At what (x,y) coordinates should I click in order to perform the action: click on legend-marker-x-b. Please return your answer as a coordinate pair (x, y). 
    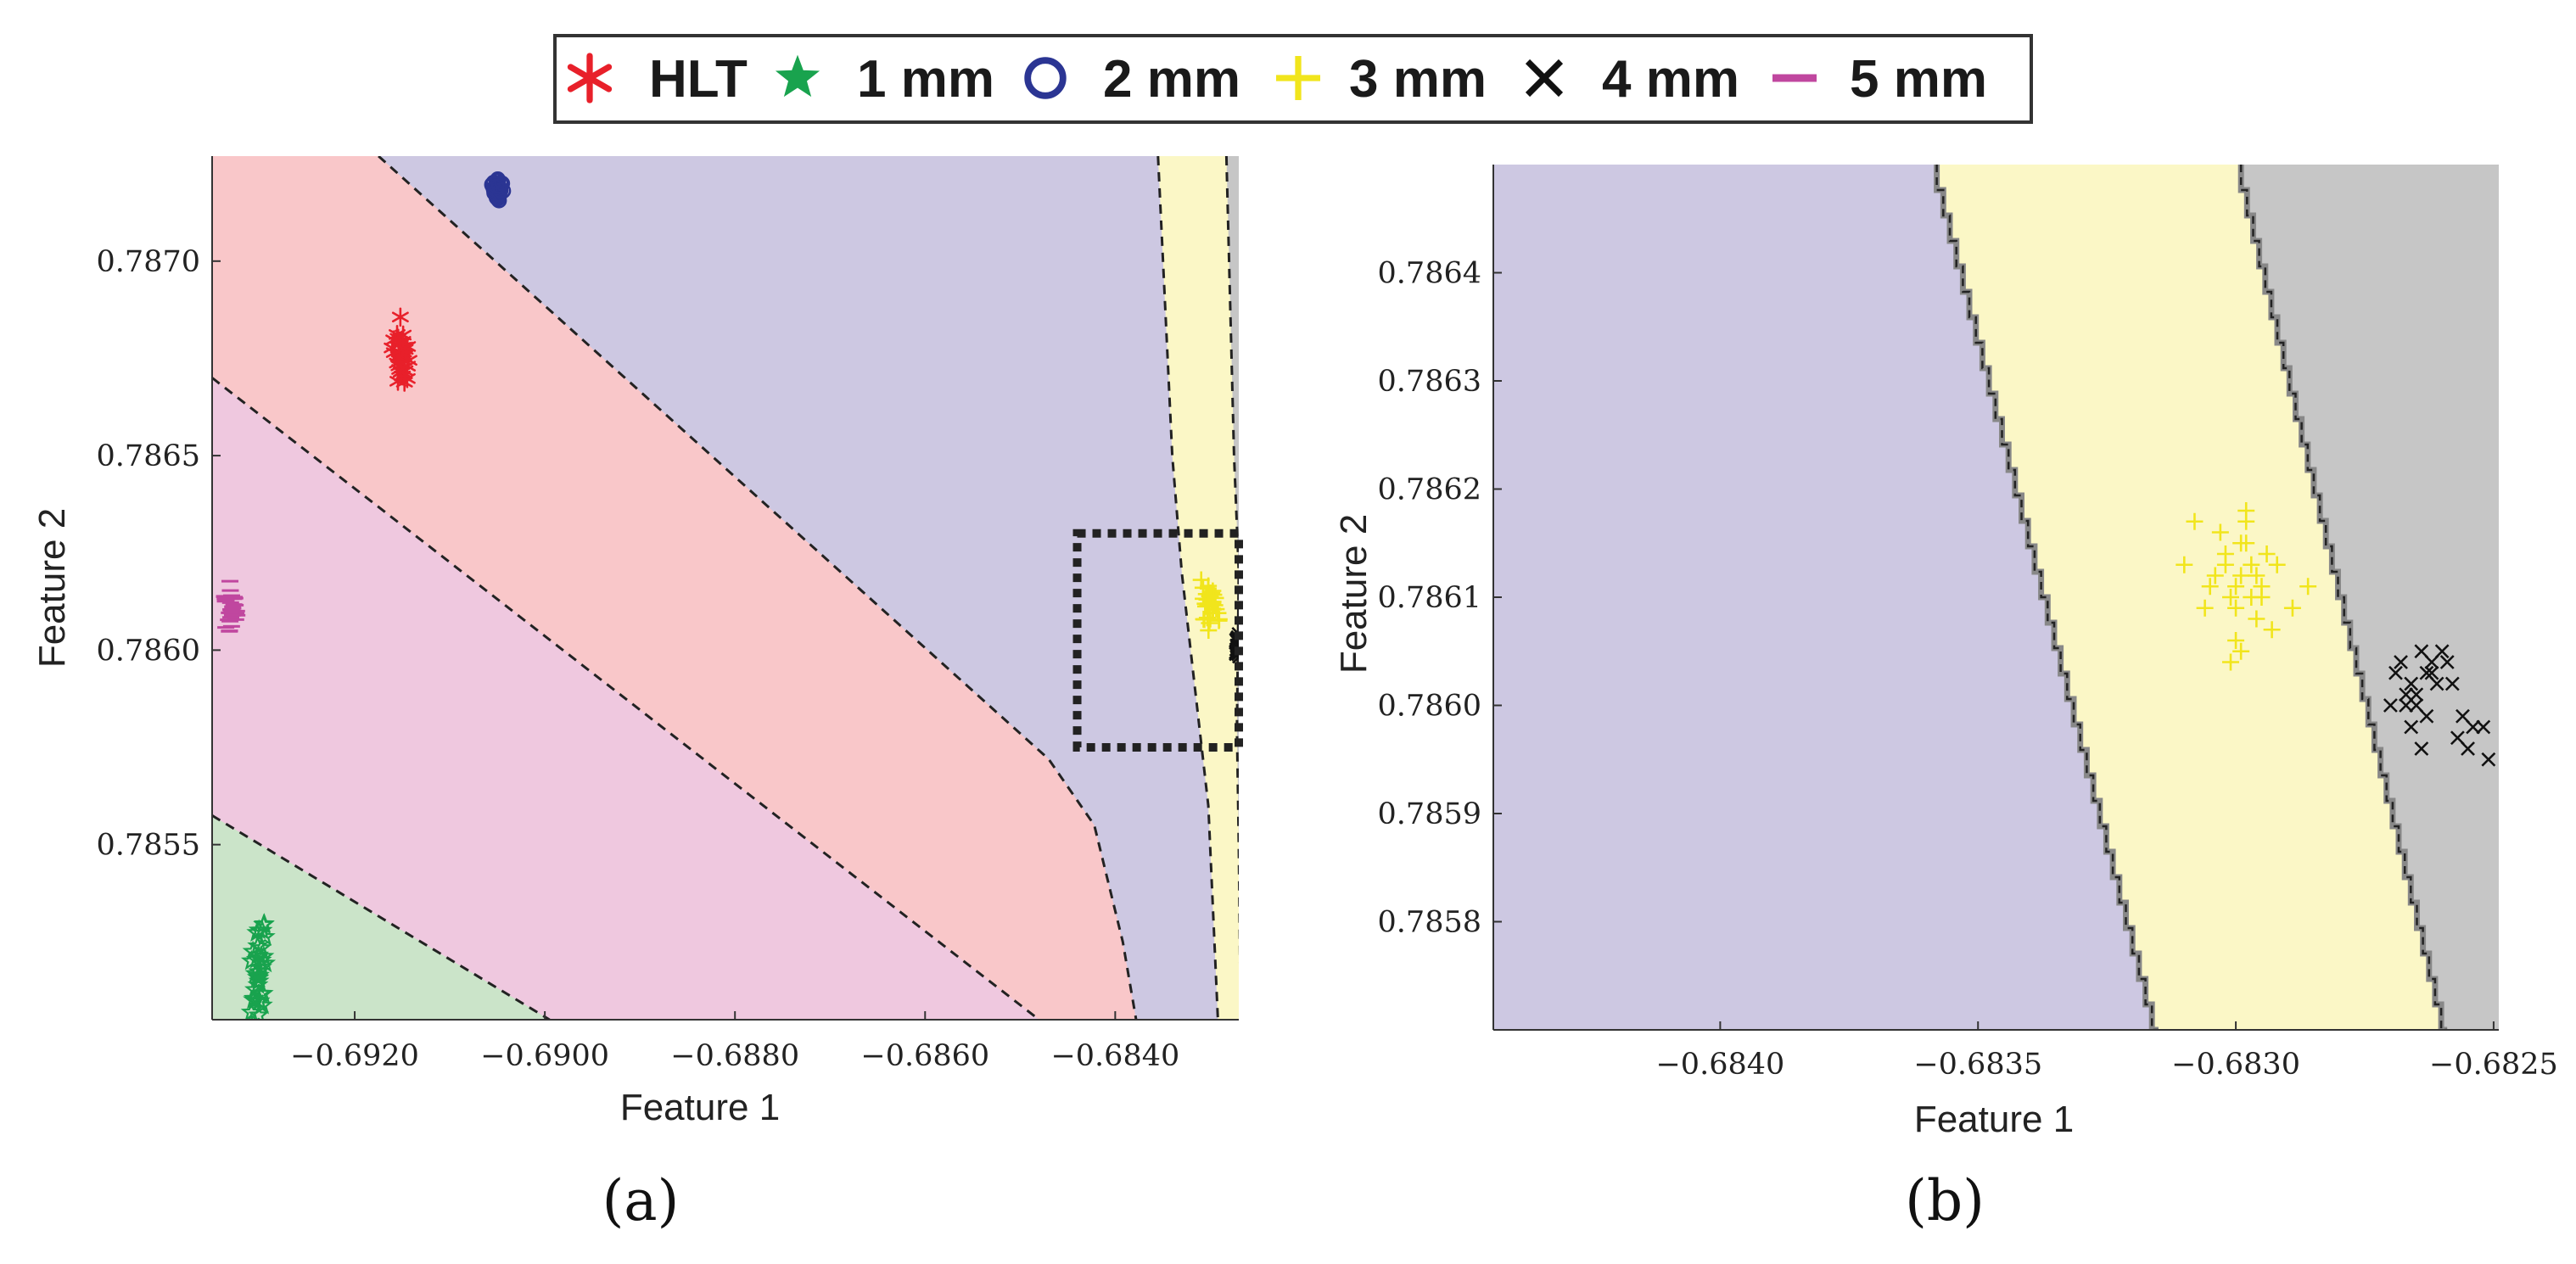
    Looking at the image, I should click on (1545, 78).